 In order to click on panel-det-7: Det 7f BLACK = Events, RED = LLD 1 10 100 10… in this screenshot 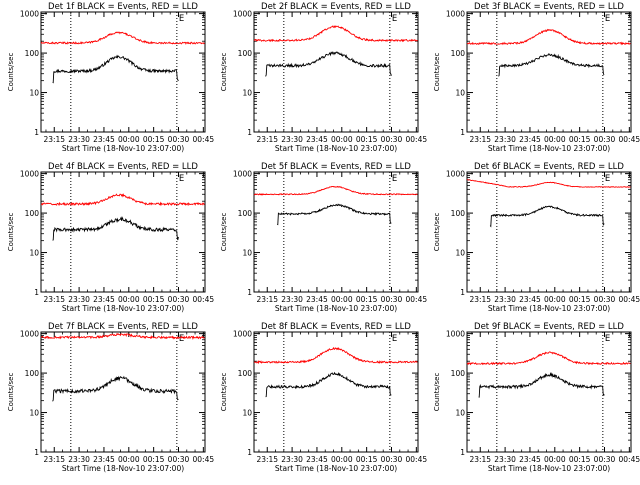, I will do `click(110, 397)`.